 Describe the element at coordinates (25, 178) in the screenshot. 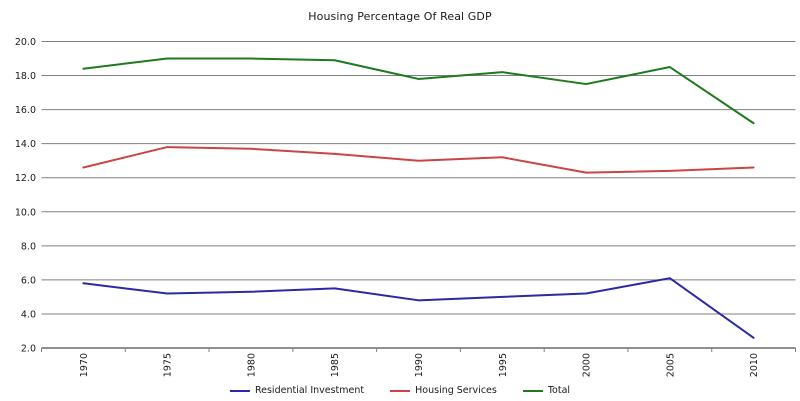

I see `y-tick-label: 12.0` at that location.